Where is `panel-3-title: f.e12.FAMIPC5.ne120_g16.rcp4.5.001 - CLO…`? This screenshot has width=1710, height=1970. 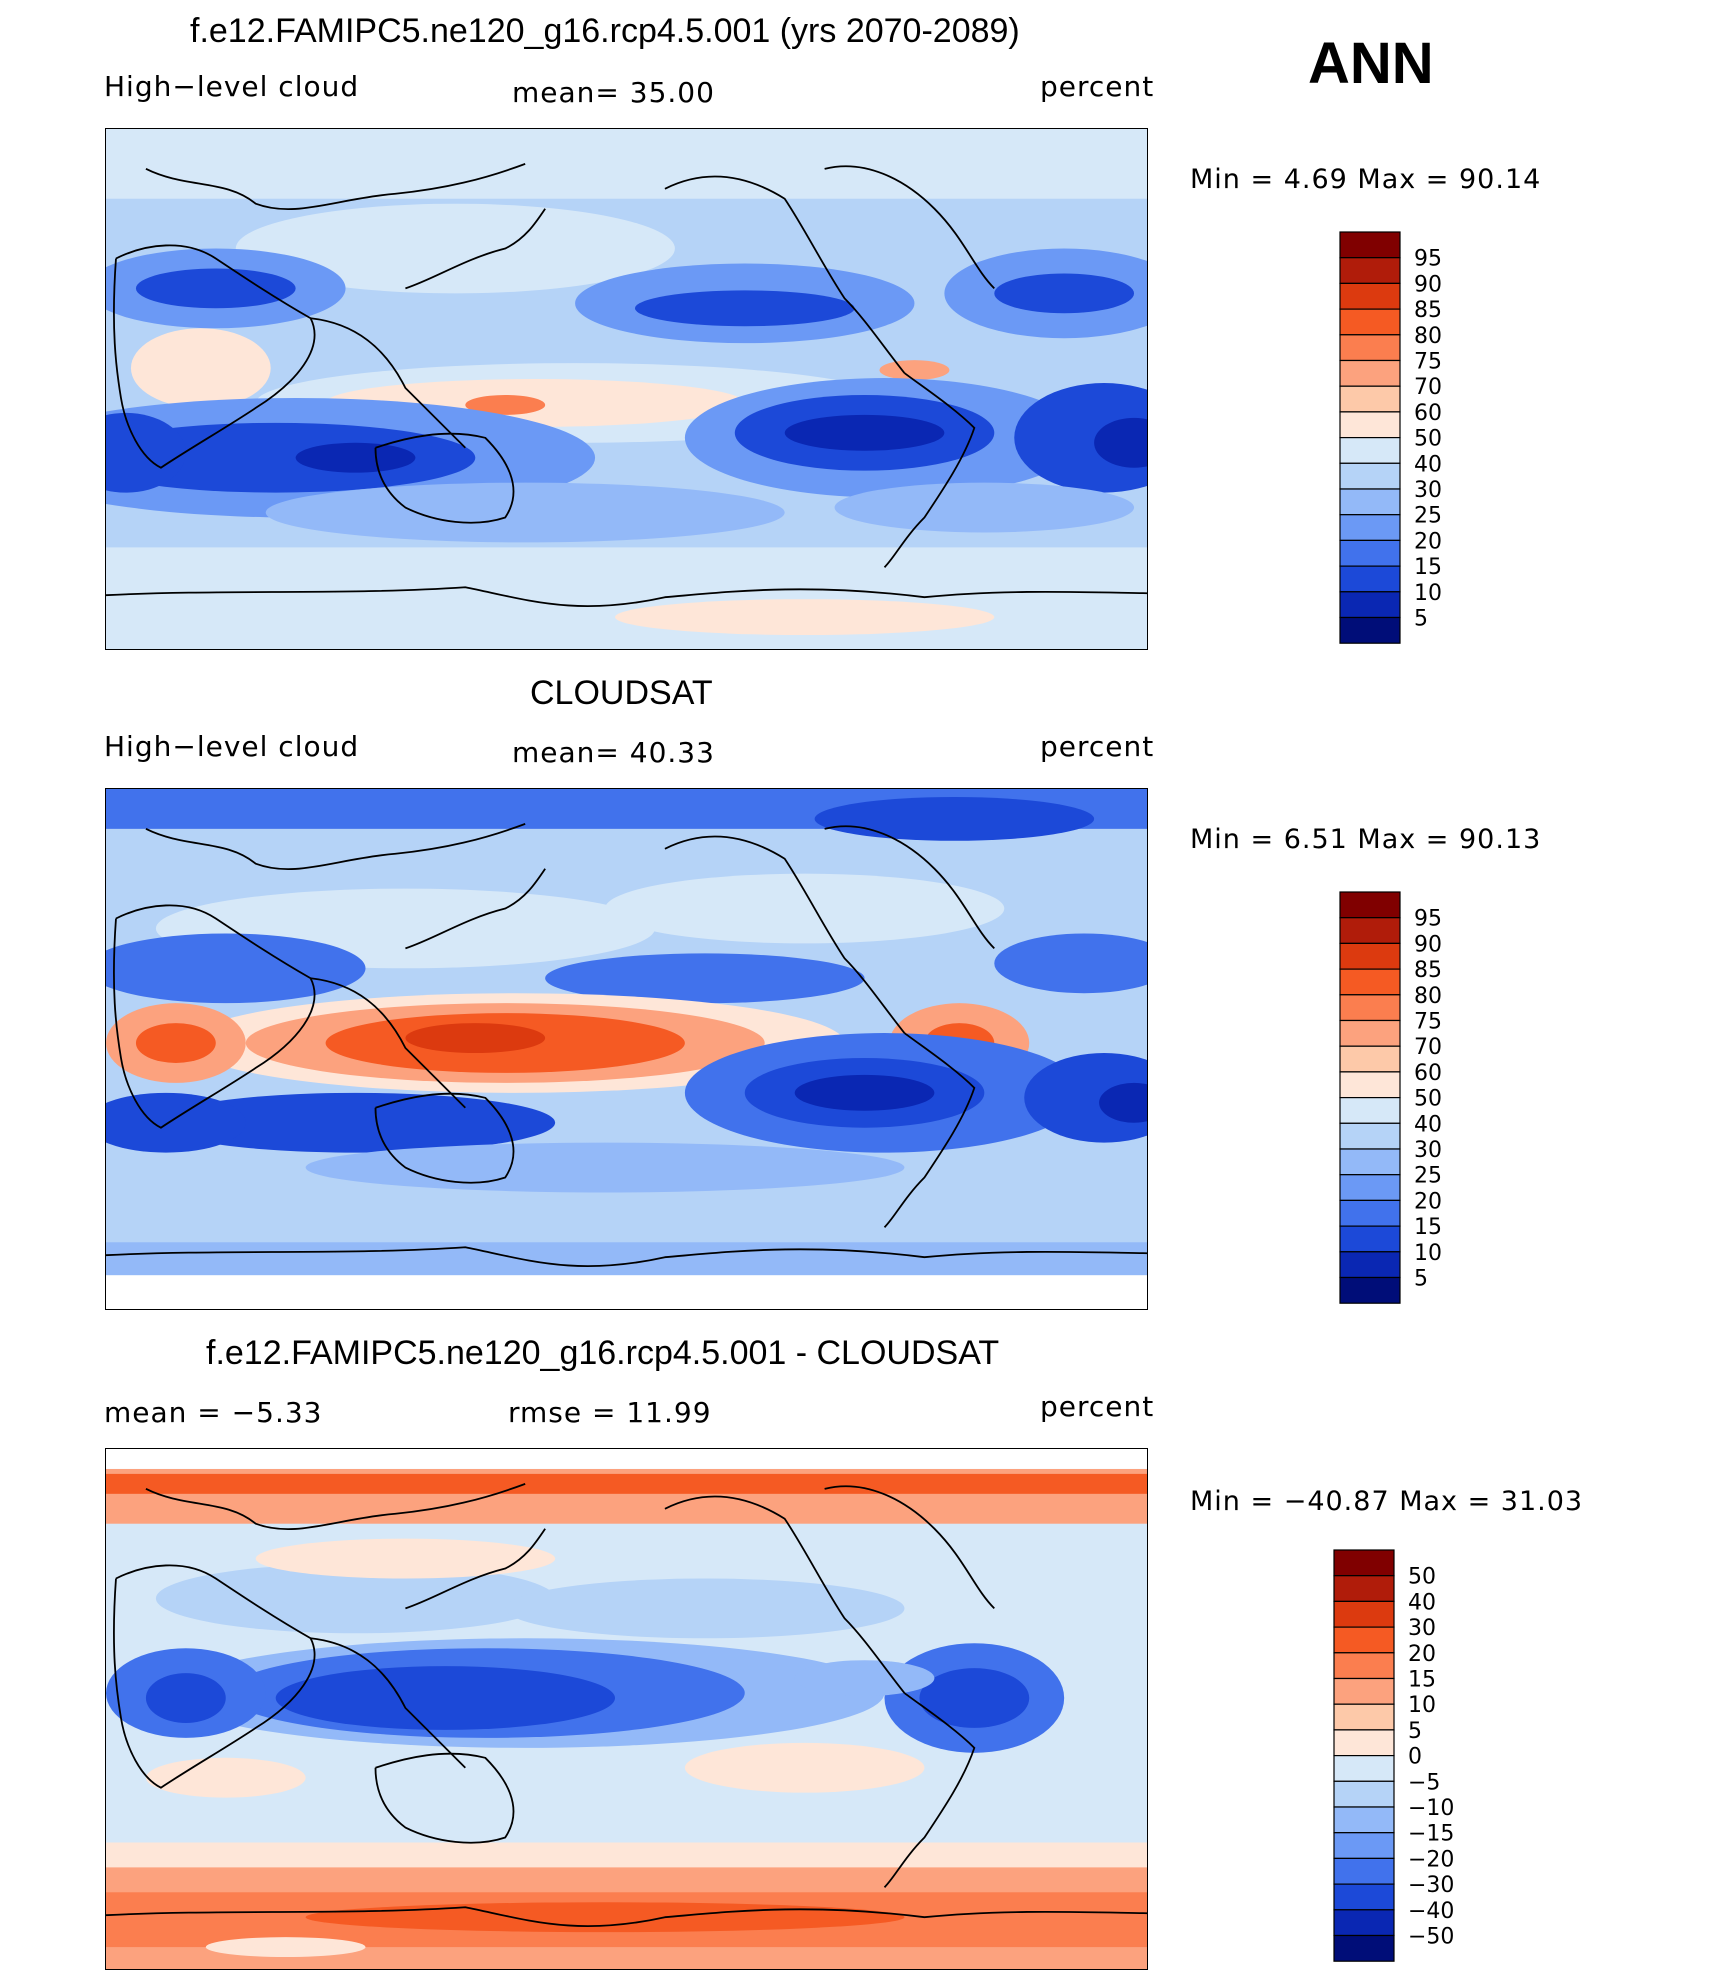
panel-3-title: f.e12.FAMIPC5.ne120_g16.rcp4.5.001 - CLO… is located at coordinates (603, 1353).